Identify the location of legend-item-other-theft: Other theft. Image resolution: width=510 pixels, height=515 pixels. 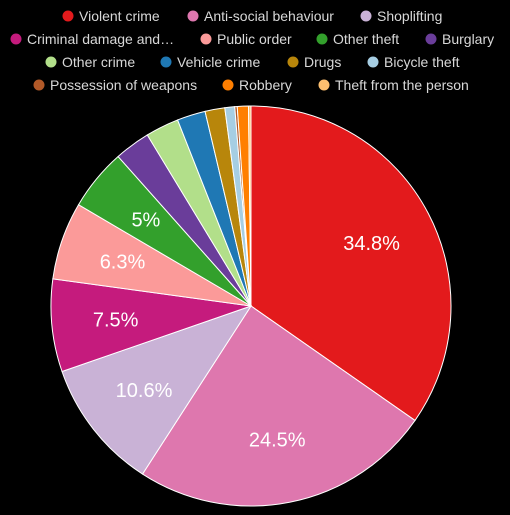
(357, 39).